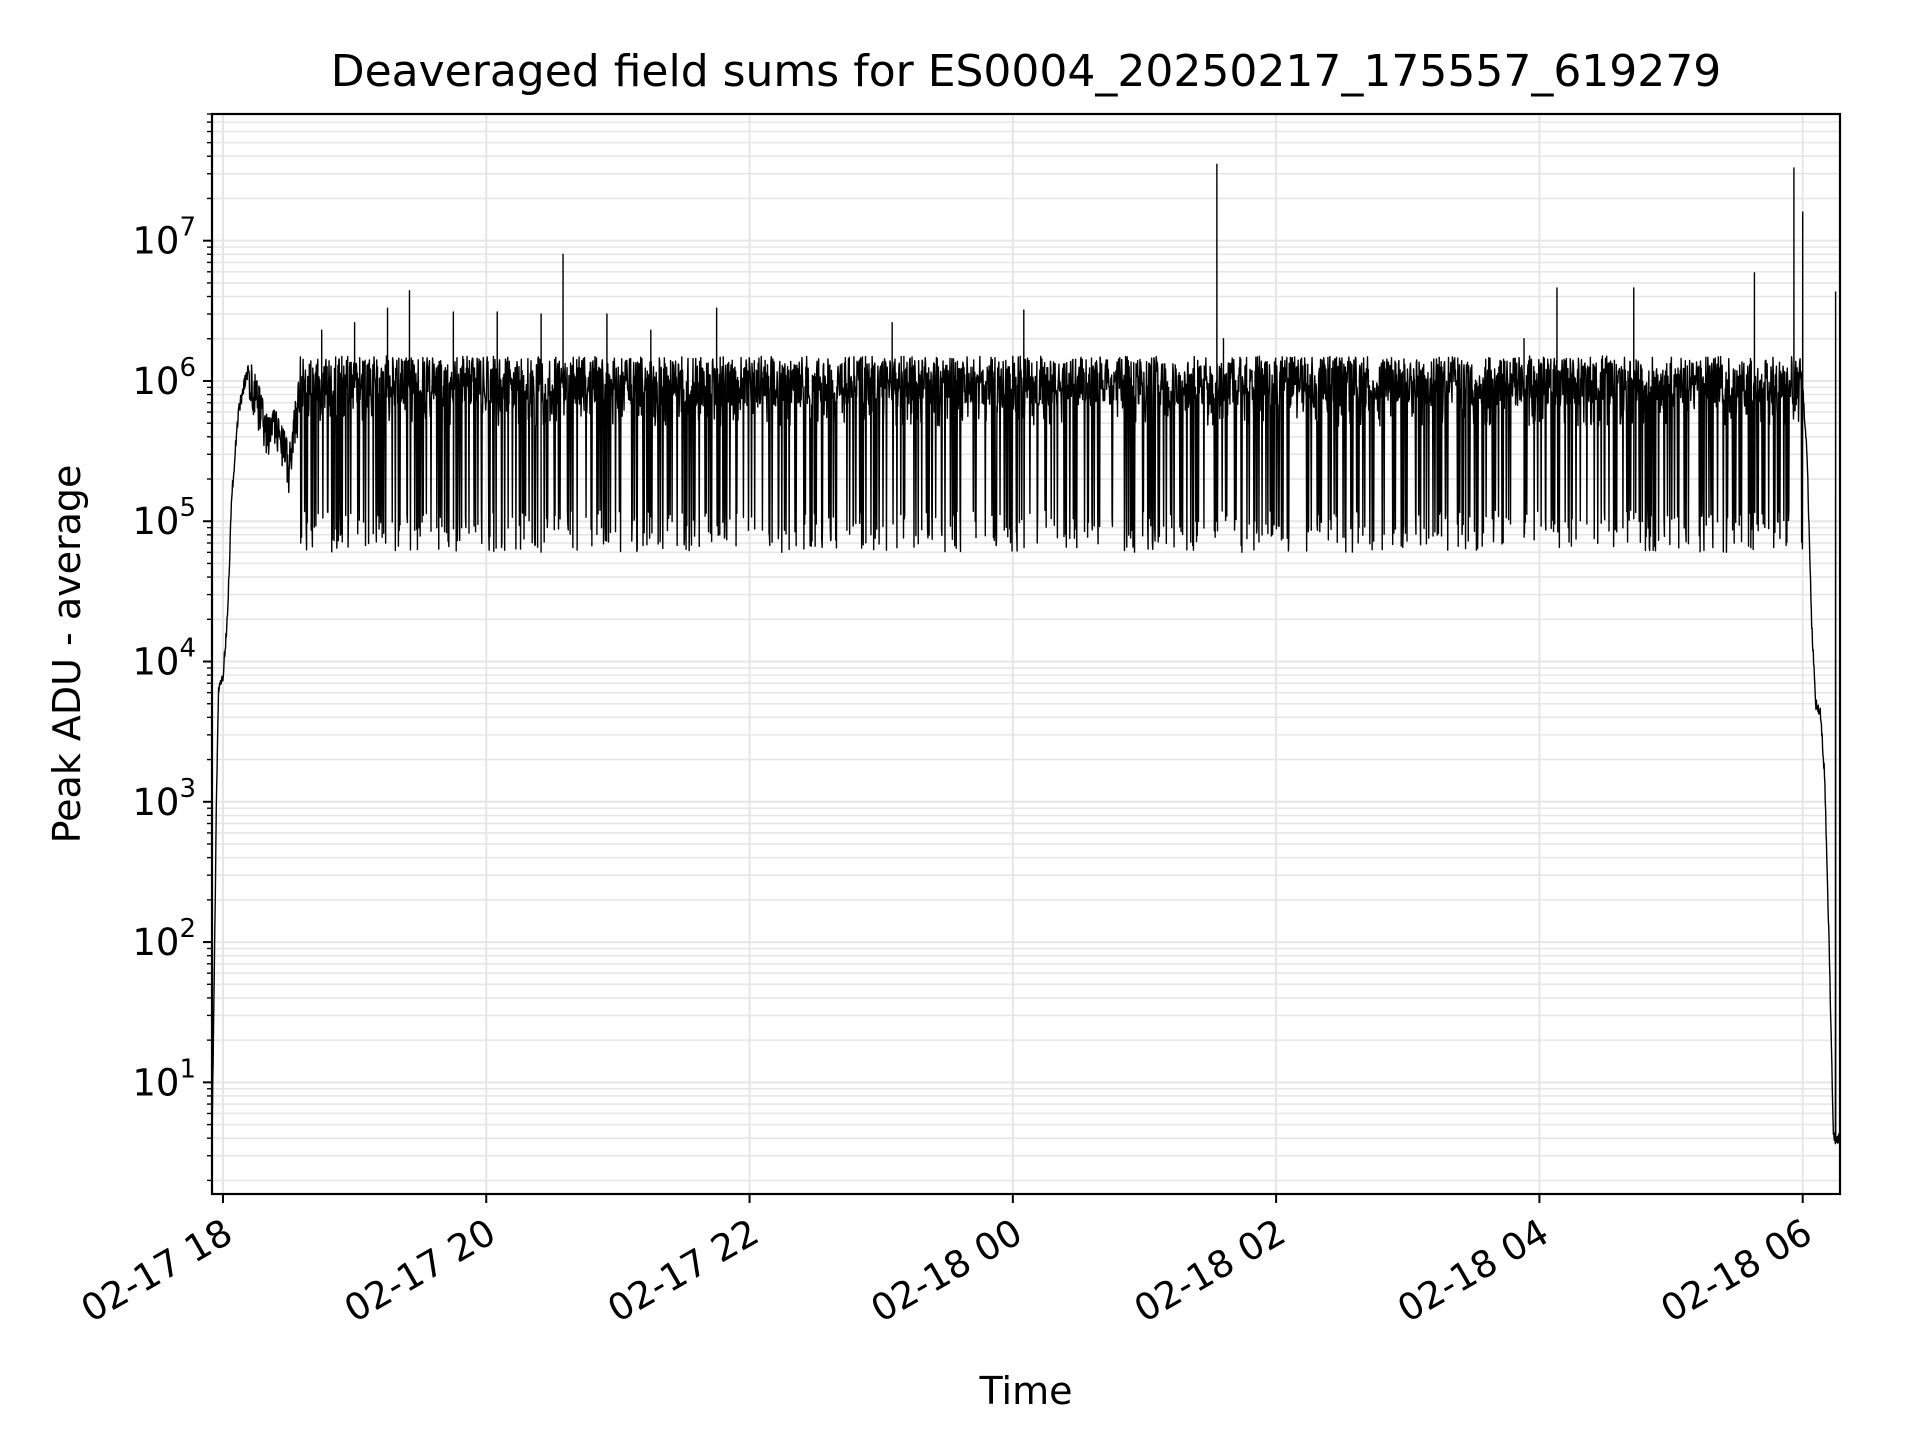 The height and width of the screenshot is (1440, 1920). Describe the element at coordinates (164, 659) in the screenshot. I see `y-tick-label: 10⁴` at that location.